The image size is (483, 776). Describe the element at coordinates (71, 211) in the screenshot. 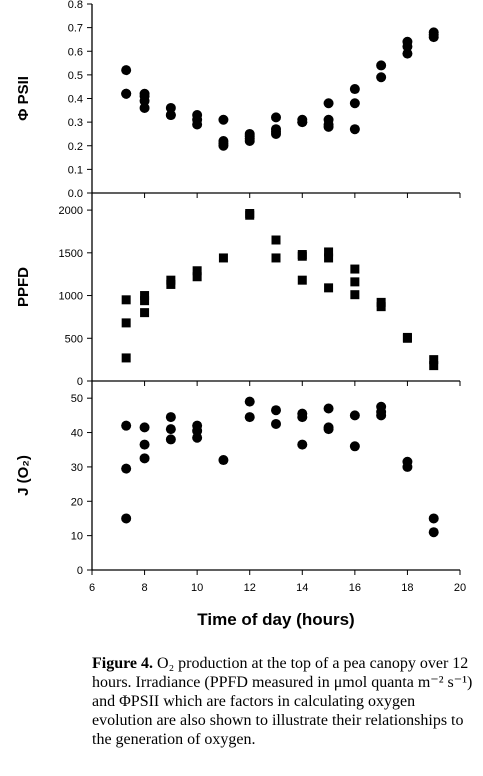

I see `ppfd-y-tick-label: 2000` at that location.